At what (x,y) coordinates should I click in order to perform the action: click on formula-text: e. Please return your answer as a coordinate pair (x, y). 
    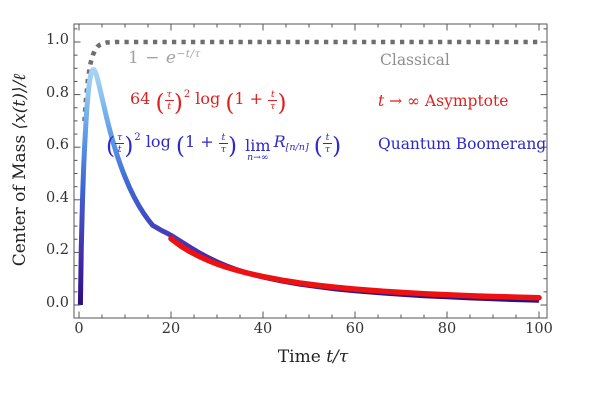
    Looking at the image, I should click on (171, 57).